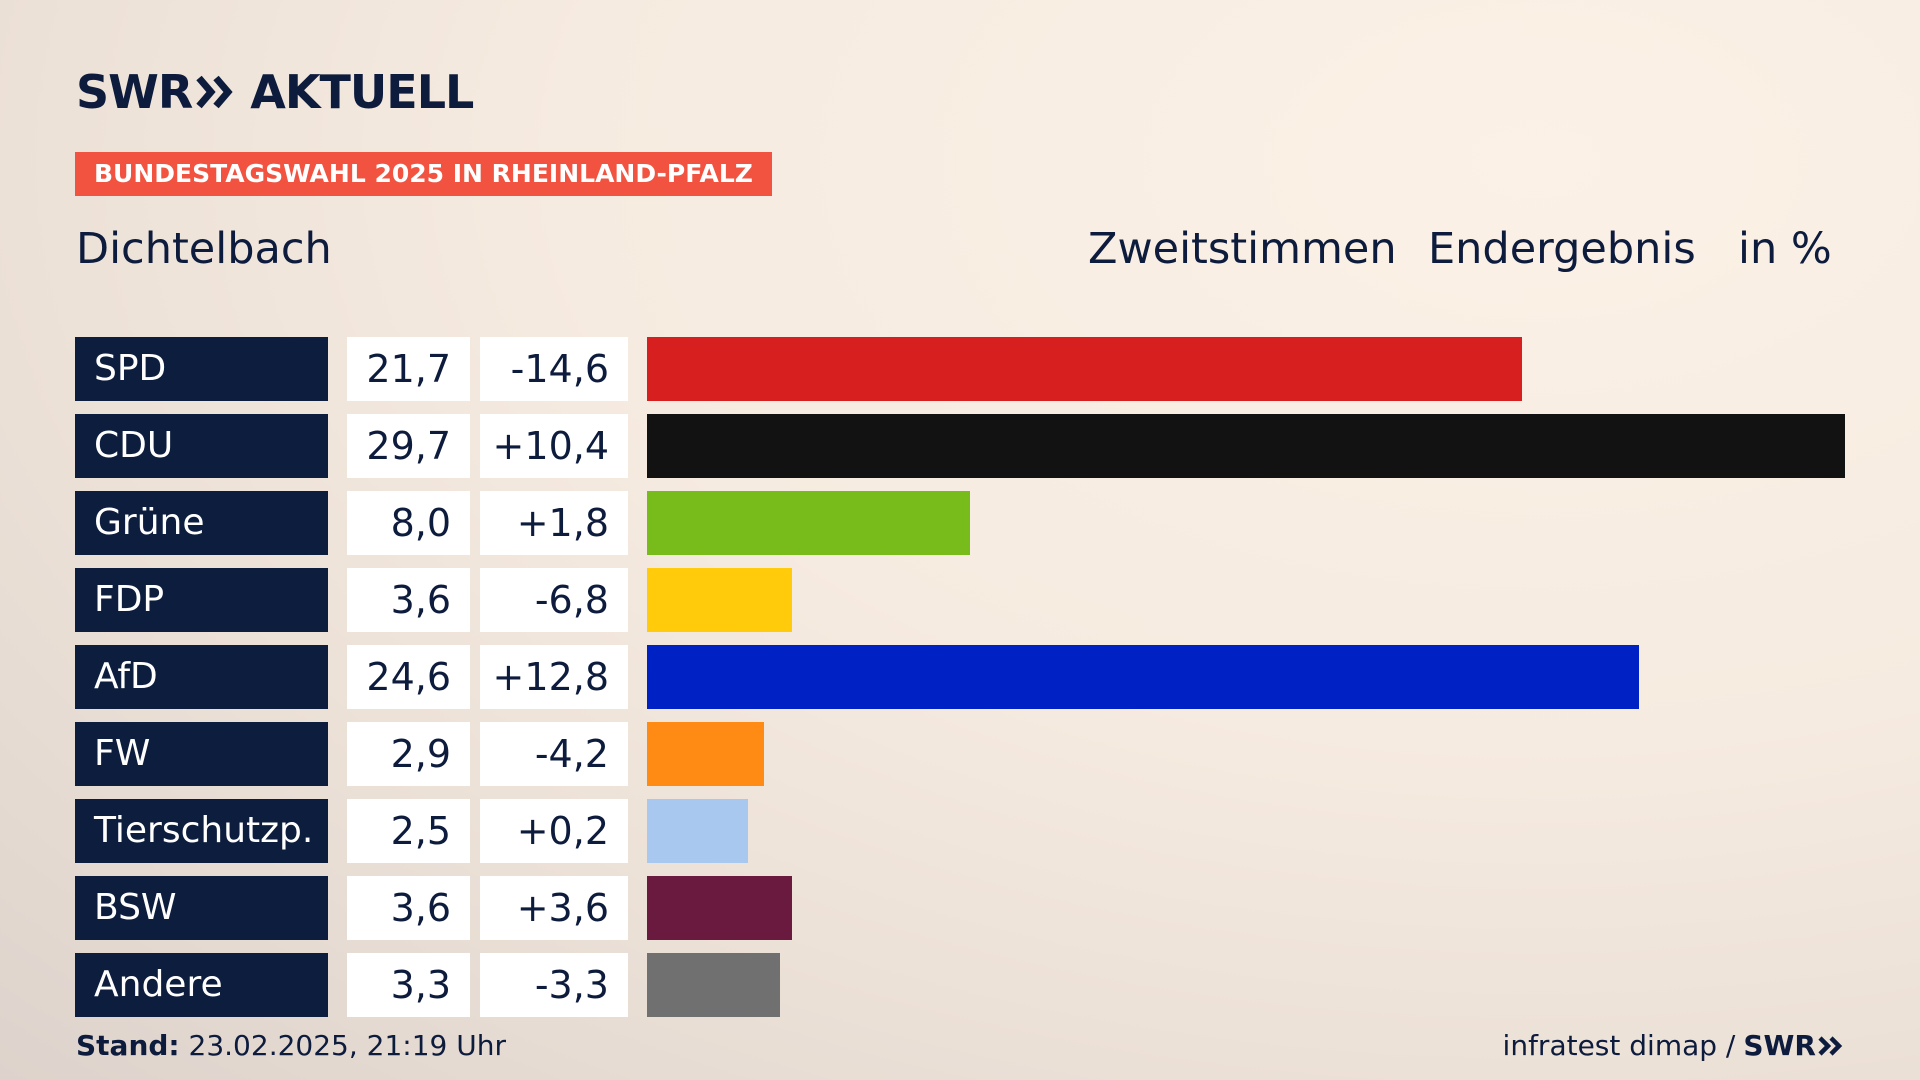 The height and width of the screenshot is (1080, 1920). I want to click on result-row: FW 2,9 -4,2, so click(960, 754).